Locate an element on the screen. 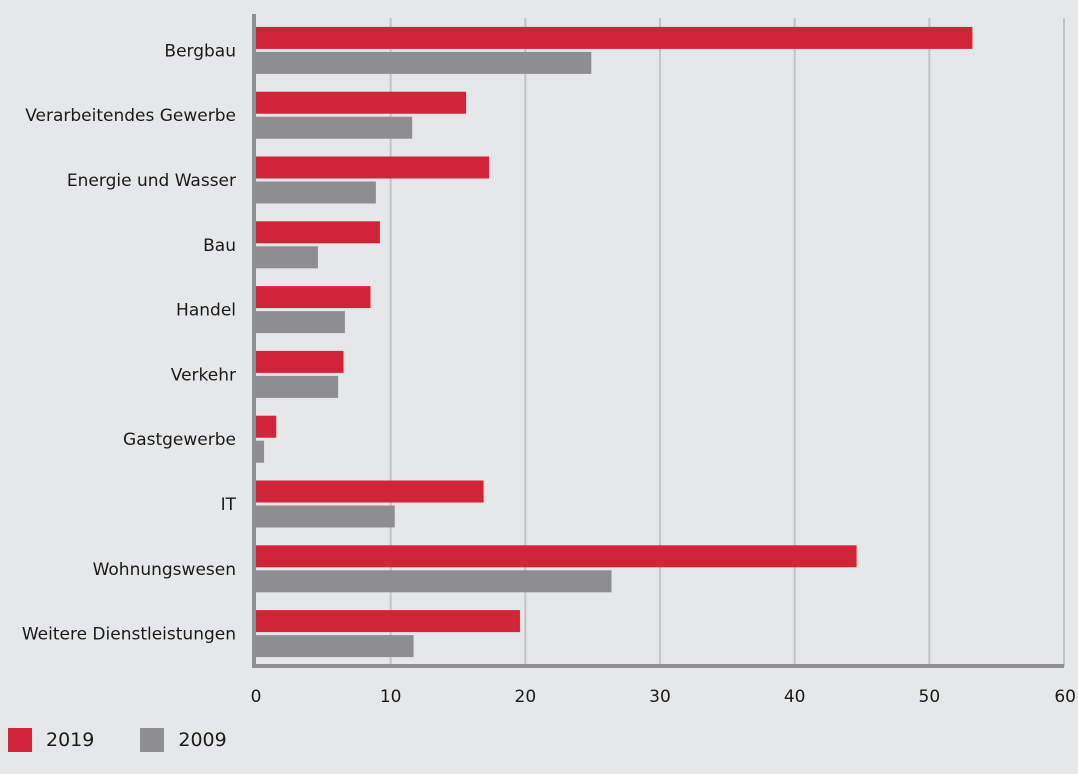 This screenshot has height=774, width=1078. x-tick-label-0: 0 is located at coordinates (256, 697).